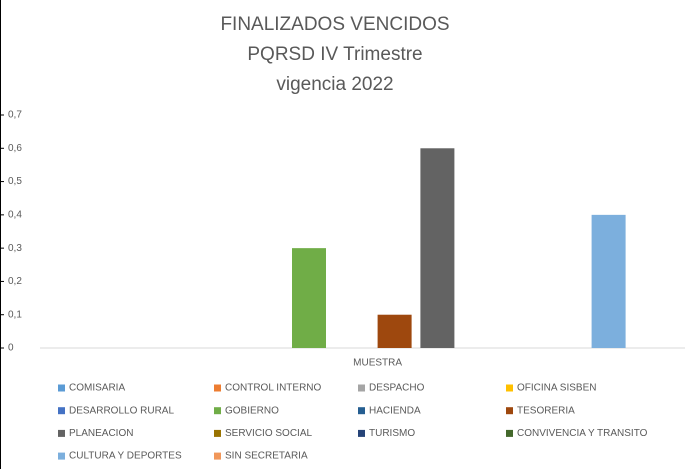 The width and height of the screenshot is (685, 469). Describe the element at coordinates (266, 456) in the screenshot. I see `legend-label: SIN SECRETARIA` at that location.